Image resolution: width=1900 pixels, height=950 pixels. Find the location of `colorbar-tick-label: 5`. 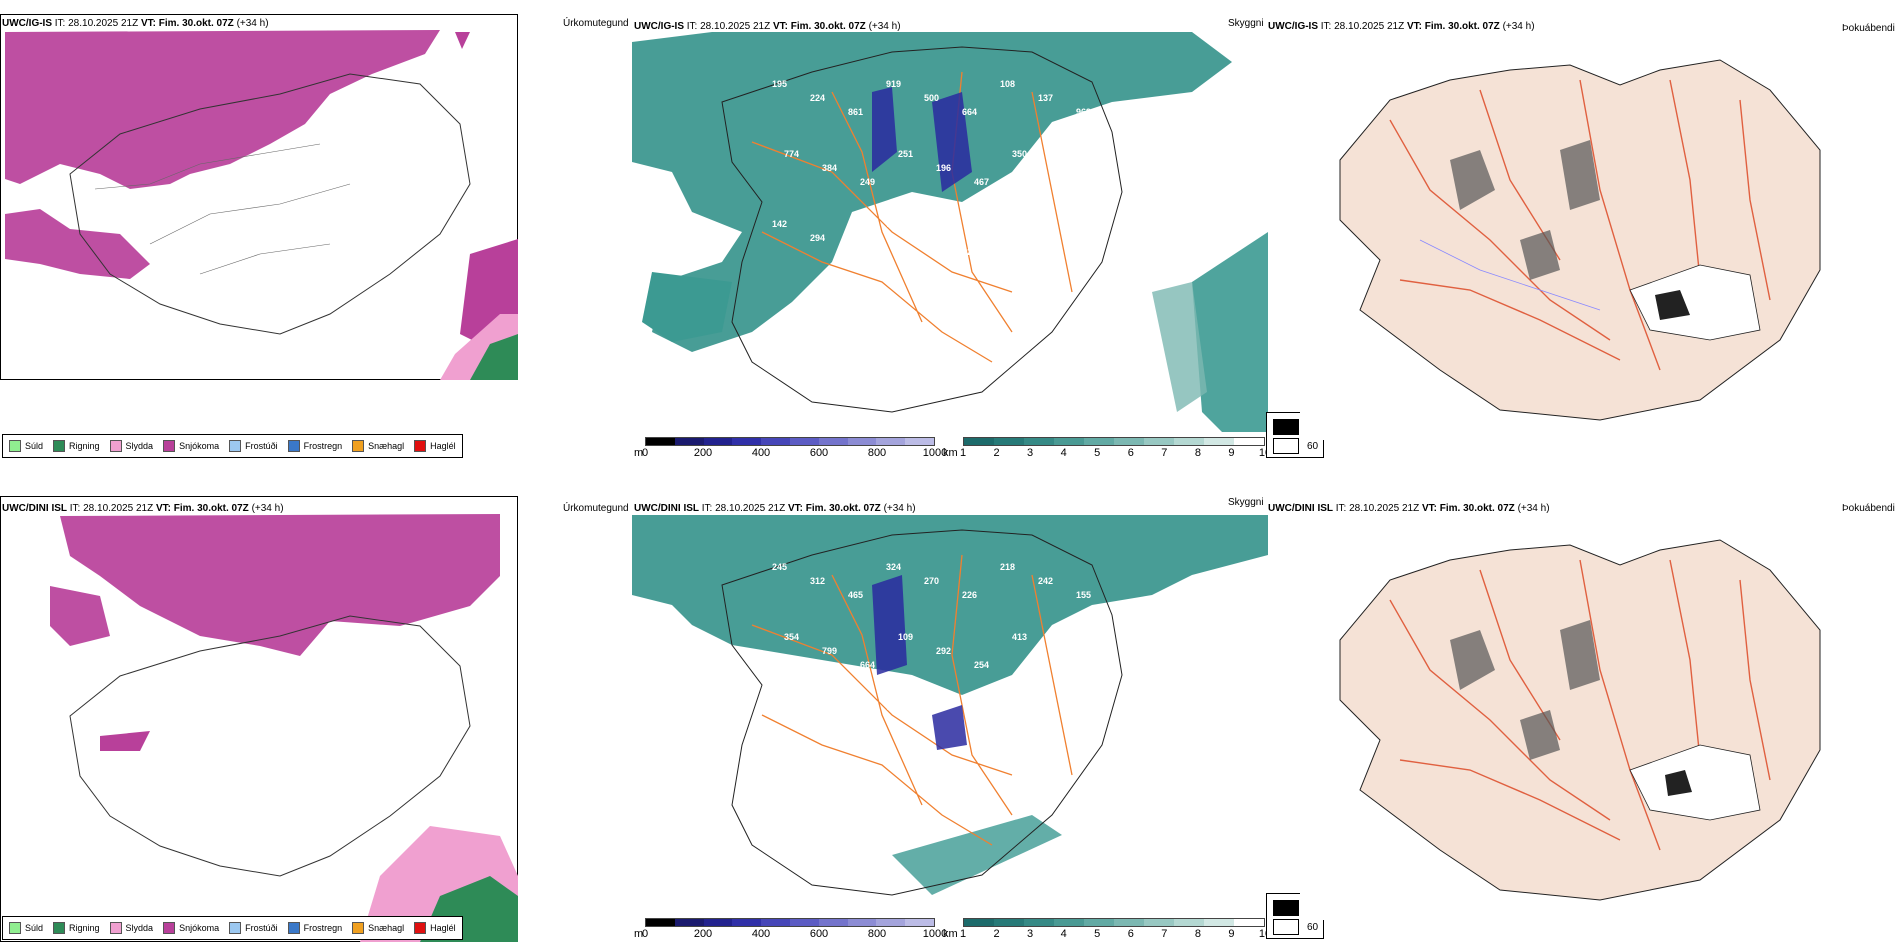

colorbar-tick-label: 5 is located at coordinates (1097, 453).